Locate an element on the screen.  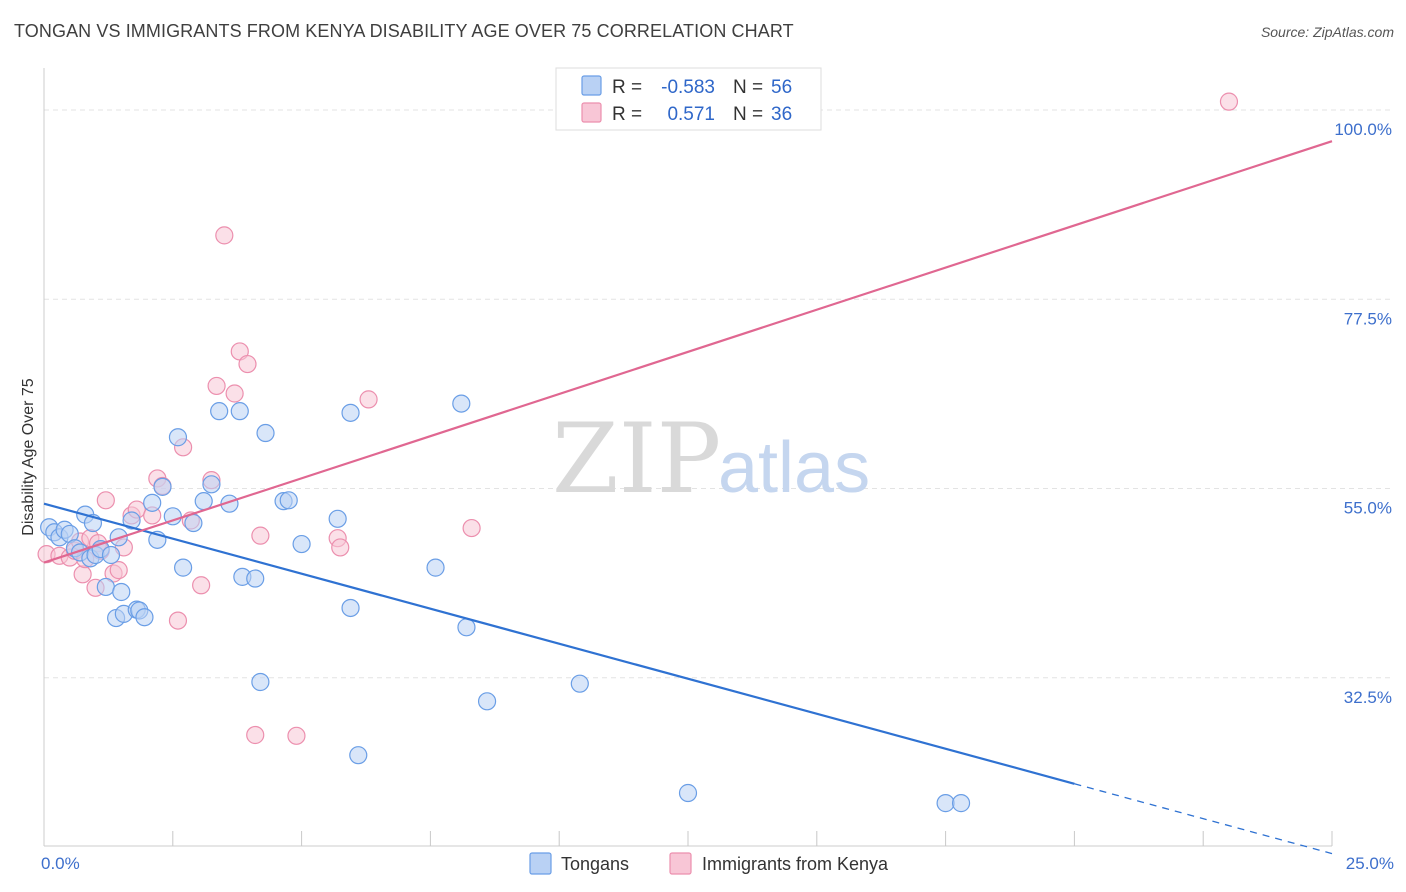
tongan-trend-extension is located at coordinates (1203, 819).